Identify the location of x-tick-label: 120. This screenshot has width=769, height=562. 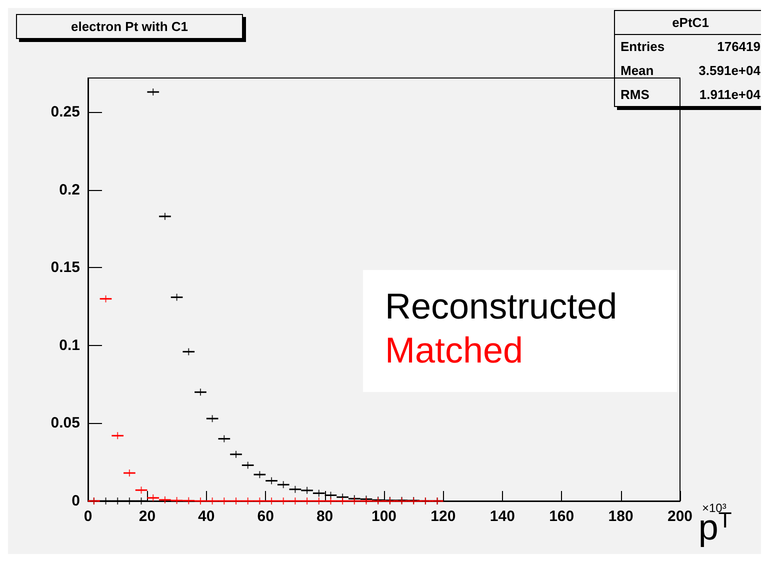
(443, 516).